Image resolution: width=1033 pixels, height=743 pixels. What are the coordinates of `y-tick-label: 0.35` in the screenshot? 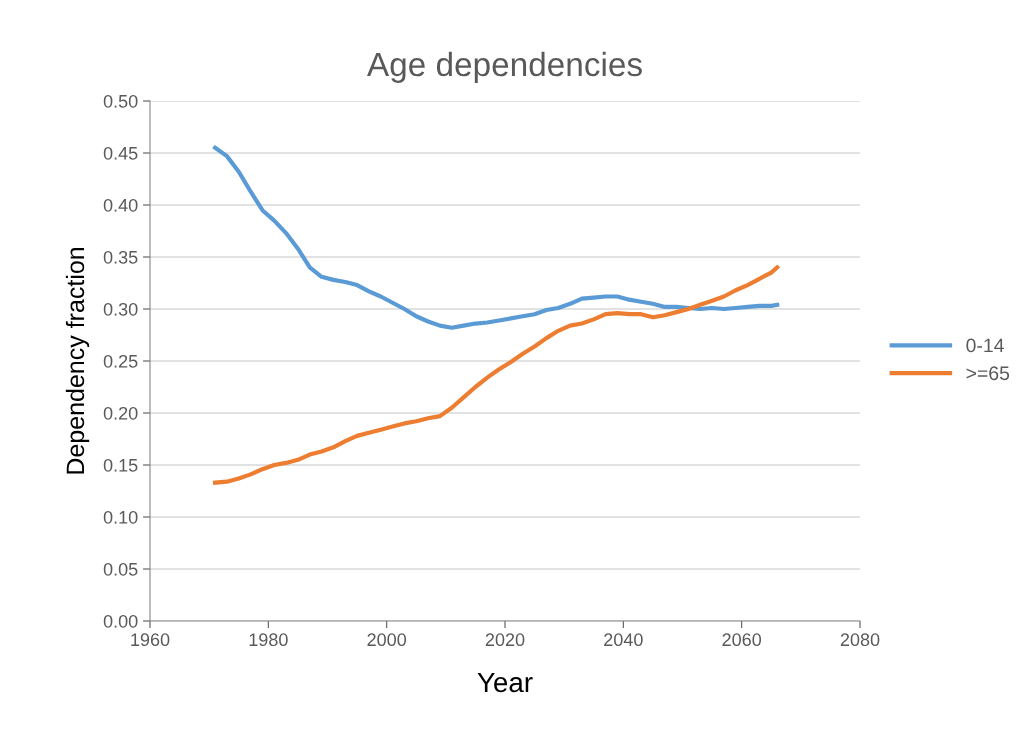 It's located at (120, 257).